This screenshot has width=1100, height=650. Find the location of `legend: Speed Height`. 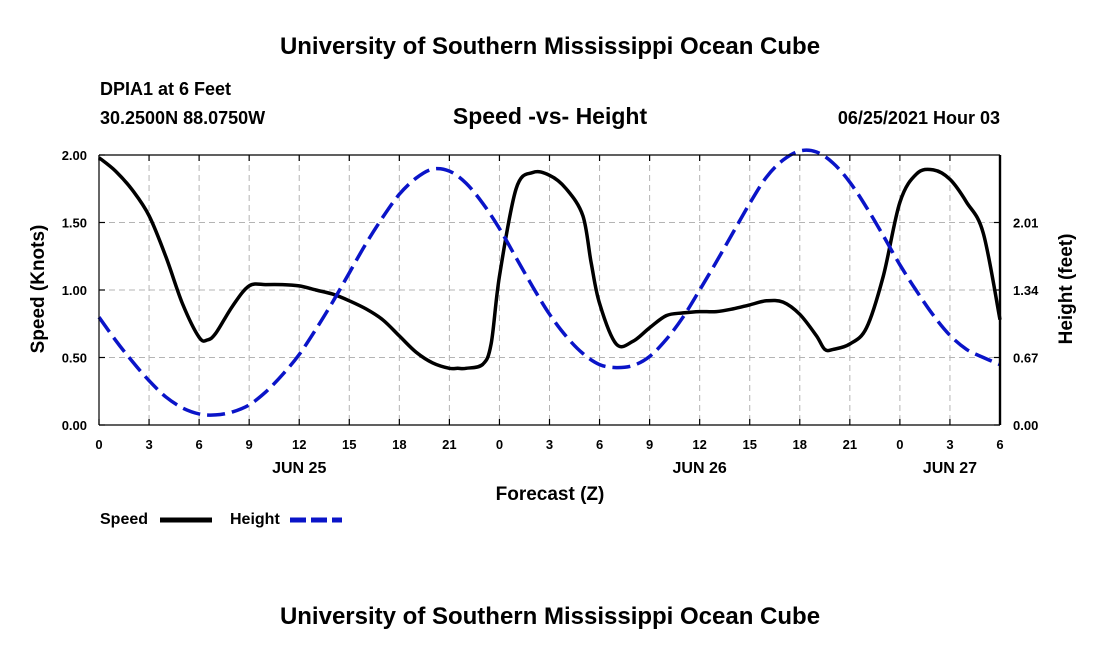

legend: Speed Height is located at coordinates (221, 519).